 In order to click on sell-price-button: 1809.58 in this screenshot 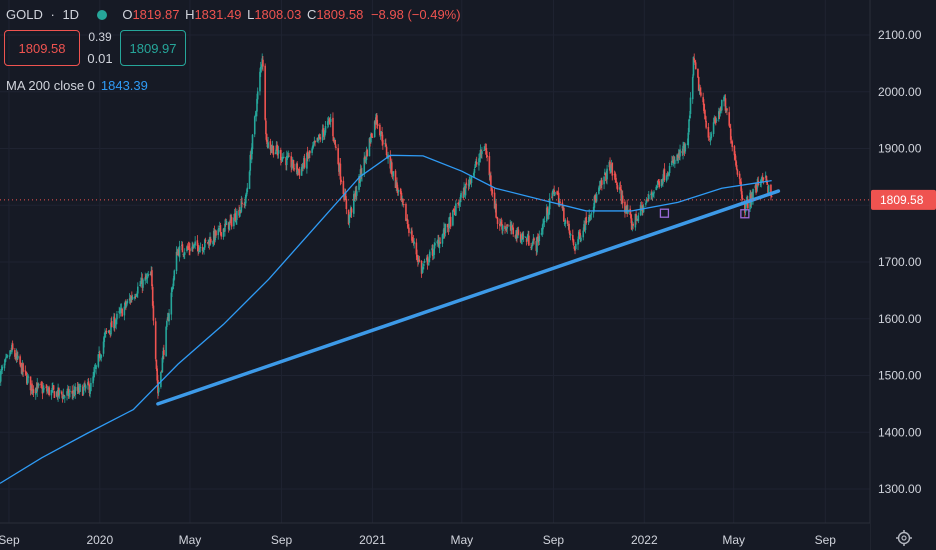, I will do `click(42, 48)`.